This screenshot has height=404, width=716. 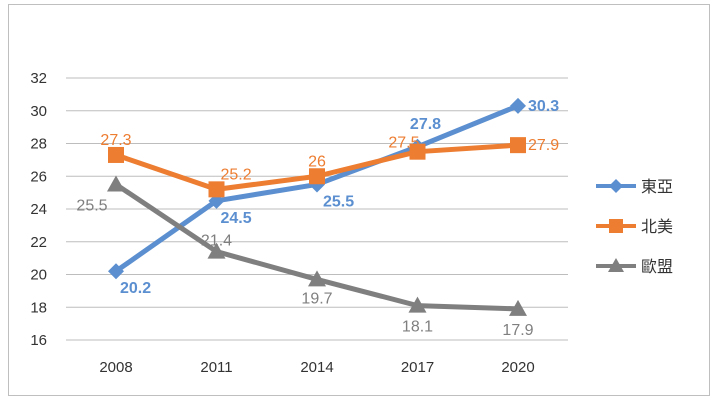 I want to click on y-tick-label: 22, so click(x=38, y=242).